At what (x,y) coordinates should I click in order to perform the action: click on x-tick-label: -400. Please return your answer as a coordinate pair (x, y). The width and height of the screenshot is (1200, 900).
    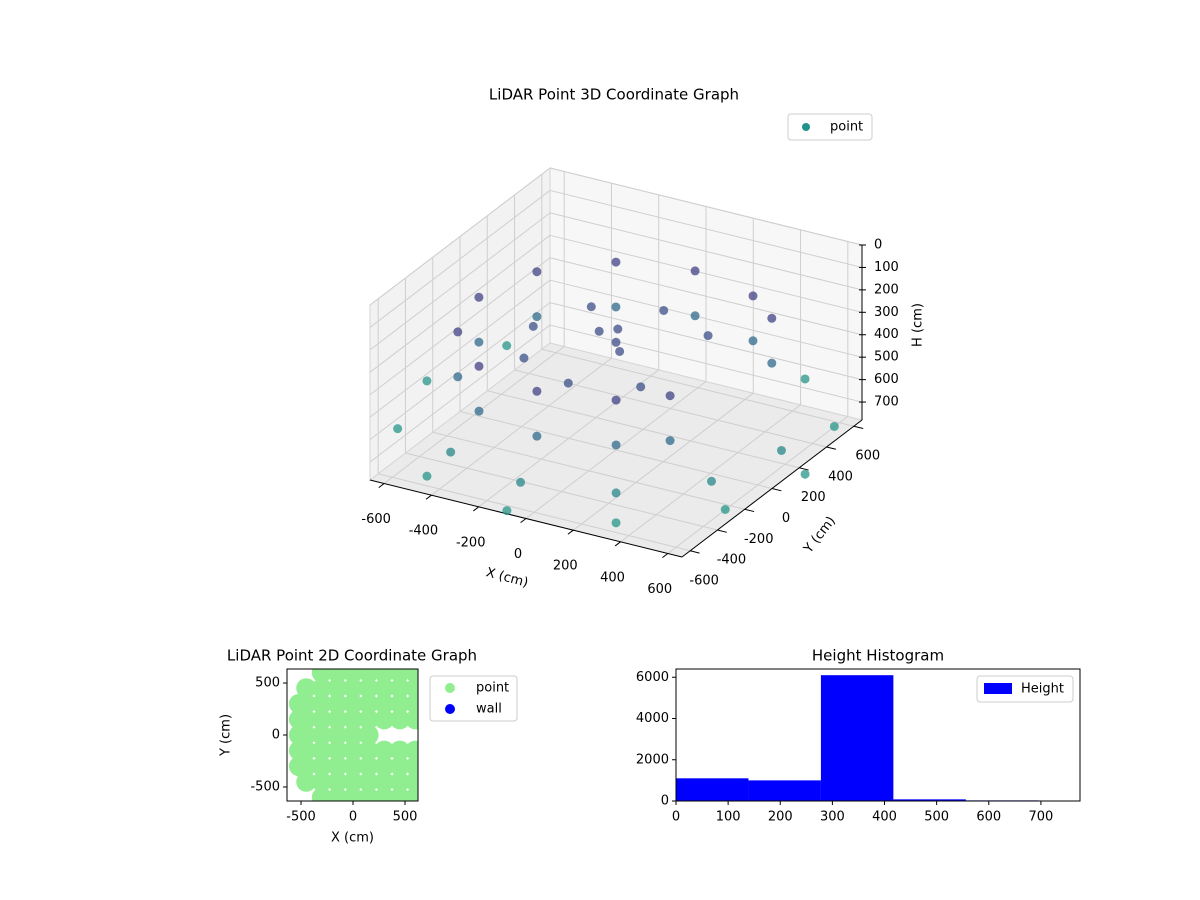
    Looking at the image, I should click on (424, 531).